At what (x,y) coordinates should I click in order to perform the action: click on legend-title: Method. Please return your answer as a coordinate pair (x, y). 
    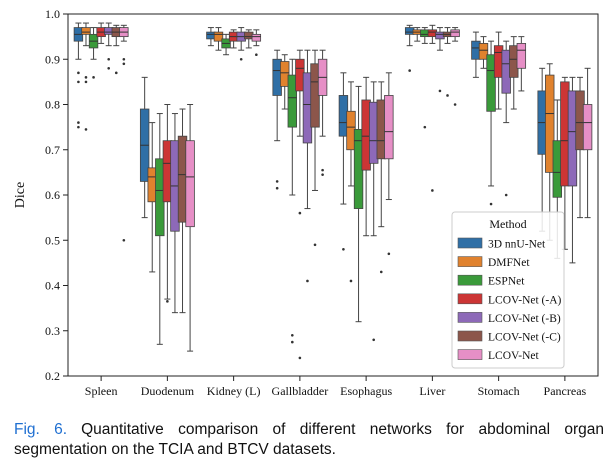
    Looking at the image, I should click on (507, 224).